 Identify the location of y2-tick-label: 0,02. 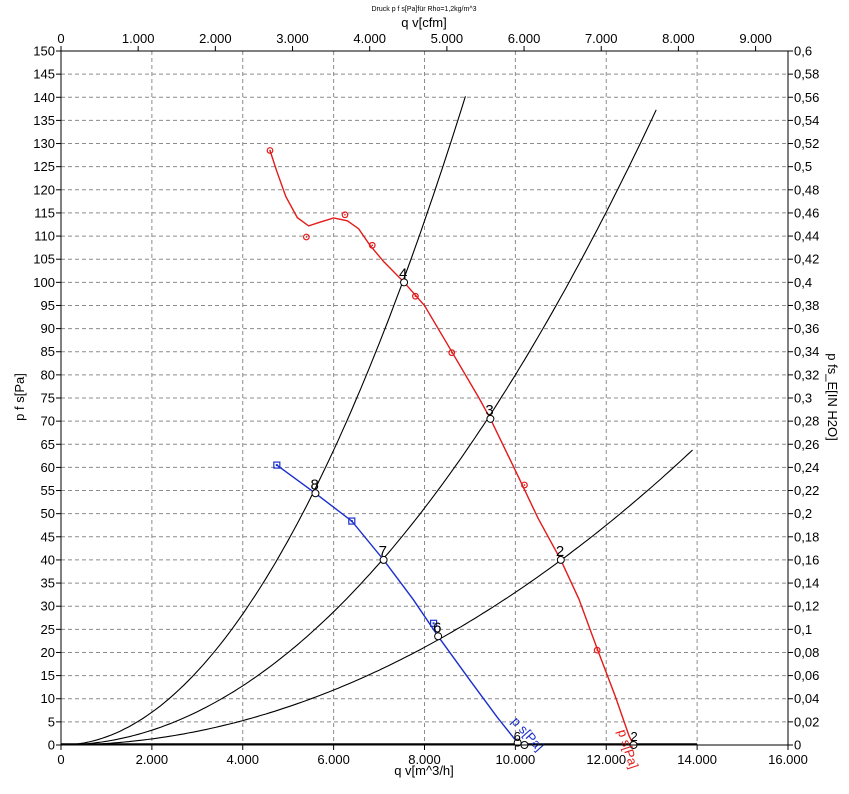
(806, 721).